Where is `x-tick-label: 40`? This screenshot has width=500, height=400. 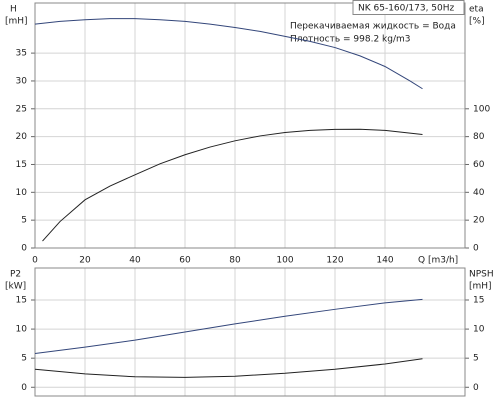 x-tick-label: 40 is located at coordinates (135, 261).